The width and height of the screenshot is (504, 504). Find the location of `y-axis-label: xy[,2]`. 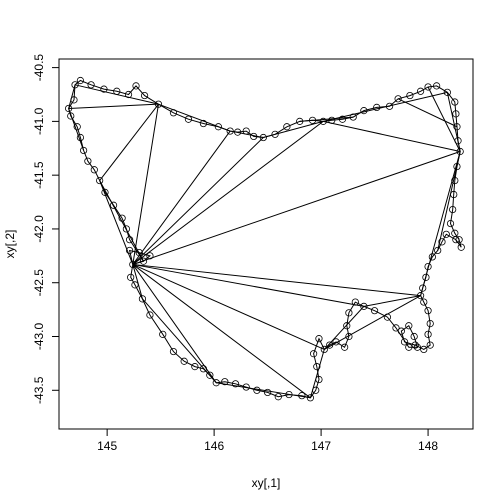

y-axis-label: xy[,2] is located at coordinates (10, 244).